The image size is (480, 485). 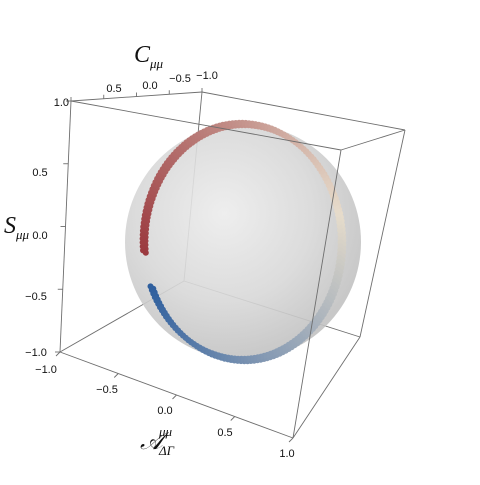 I want to click on svg-text: μμ, so click(x=165, y=431).